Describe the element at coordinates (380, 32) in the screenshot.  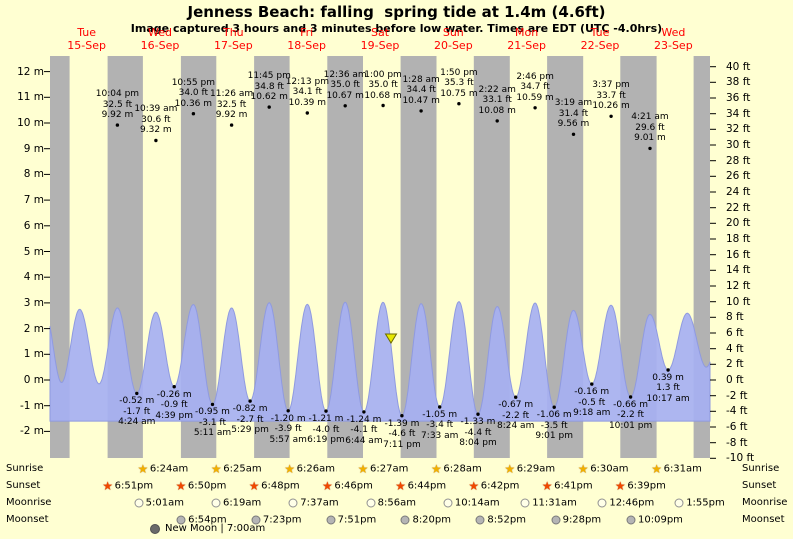
I see `day-label-line: Sat` at that location.